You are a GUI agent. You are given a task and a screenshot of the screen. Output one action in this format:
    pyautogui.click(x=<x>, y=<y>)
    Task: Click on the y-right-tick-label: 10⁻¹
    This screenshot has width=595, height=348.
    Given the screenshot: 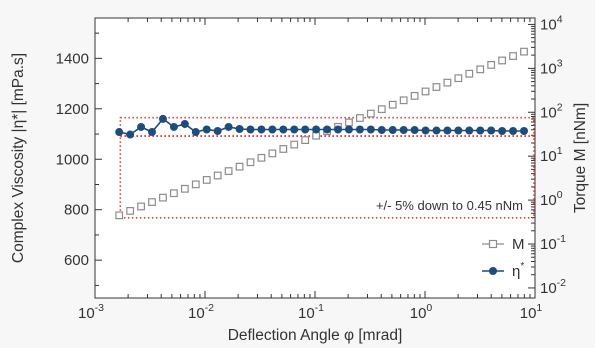 What is the action you would take?
    pyautogui.click(x=553, y=243)
    